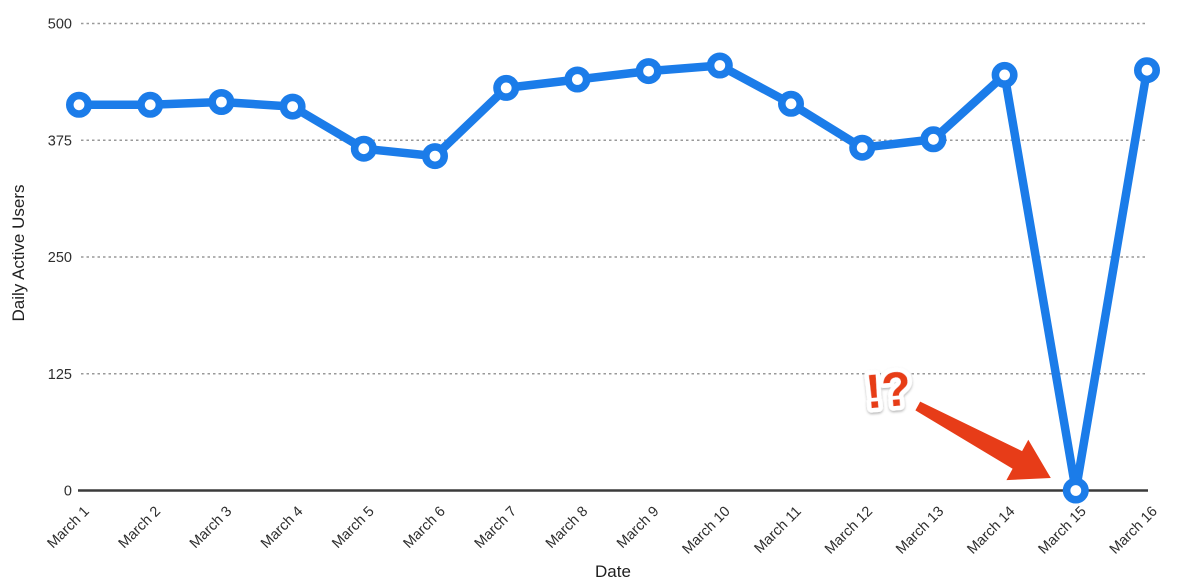 The height and width of the screenshot is (588, 1200). I want to click on x-tick-label: March 4, so click(282, 528).